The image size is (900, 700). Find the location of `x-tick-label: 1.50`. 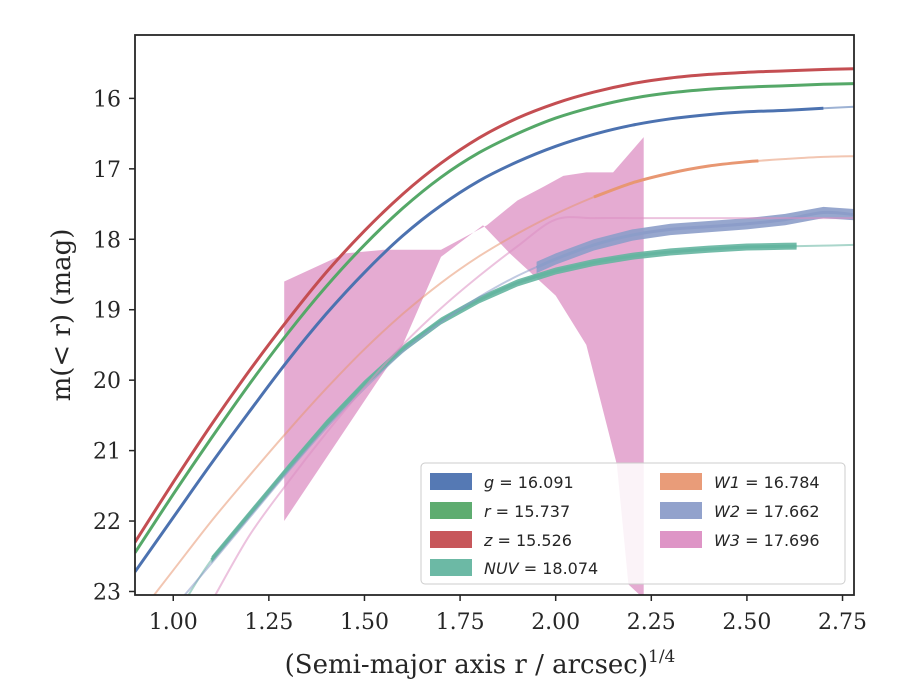

x-tick-label: 1.50 is located at coordinates (364, 622).